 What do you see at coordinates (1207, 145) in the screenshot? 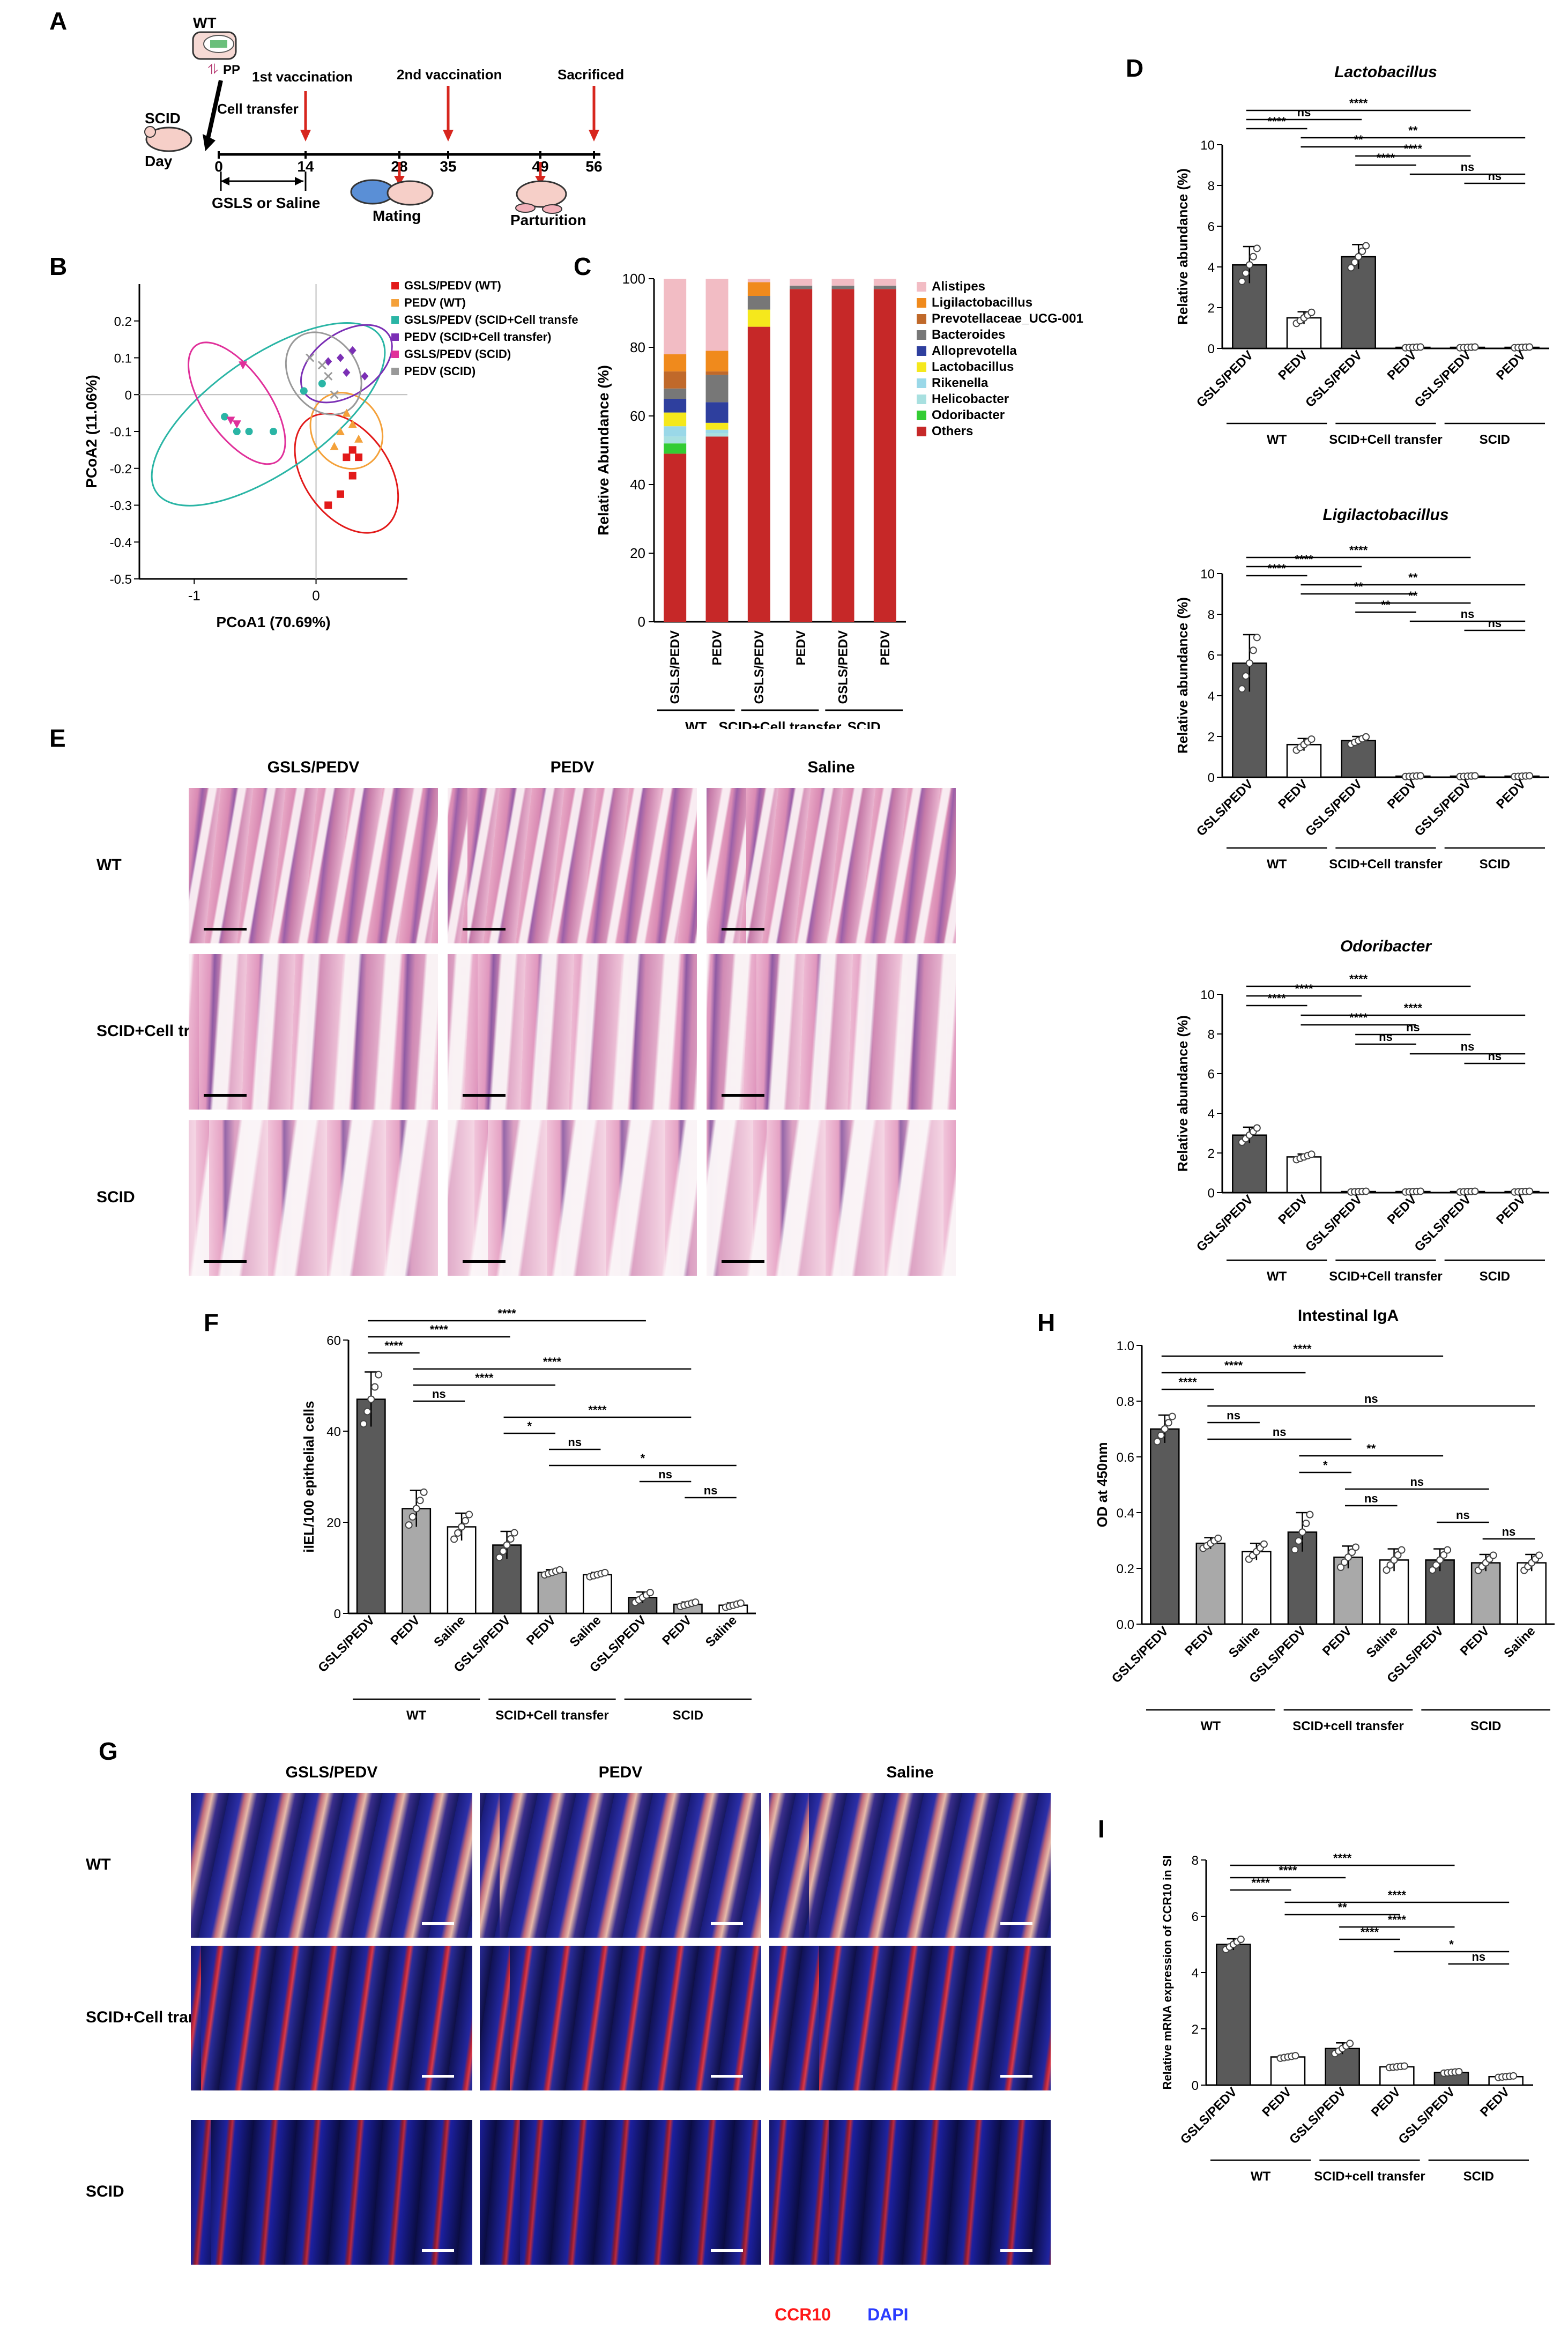
I see `y-tick-label: 10` at bounding box center [1207, 145].